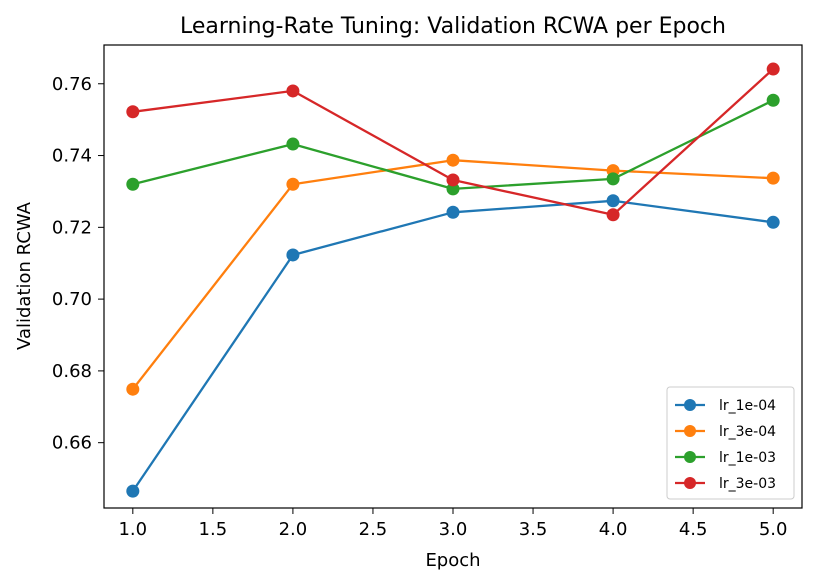 The width and height of the screenshot is (817, 586). Describe the element at coordinates (72, 299) in the screenshot. I see `y-tick-label: 0.70` at that location.